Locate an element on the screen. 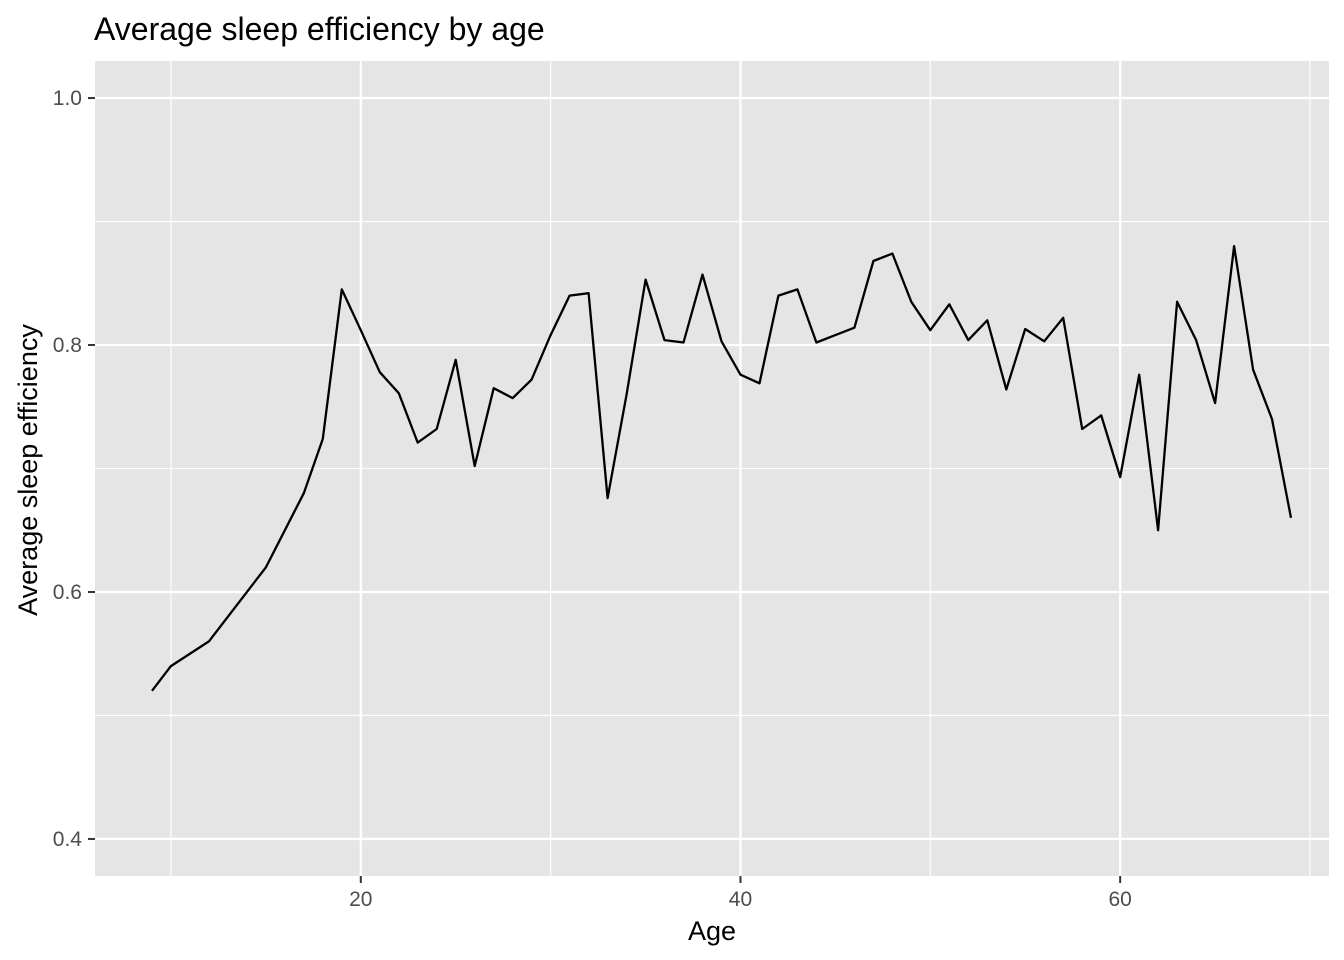  y-tick-label: 0.4 is located at coordinates (68, 839).